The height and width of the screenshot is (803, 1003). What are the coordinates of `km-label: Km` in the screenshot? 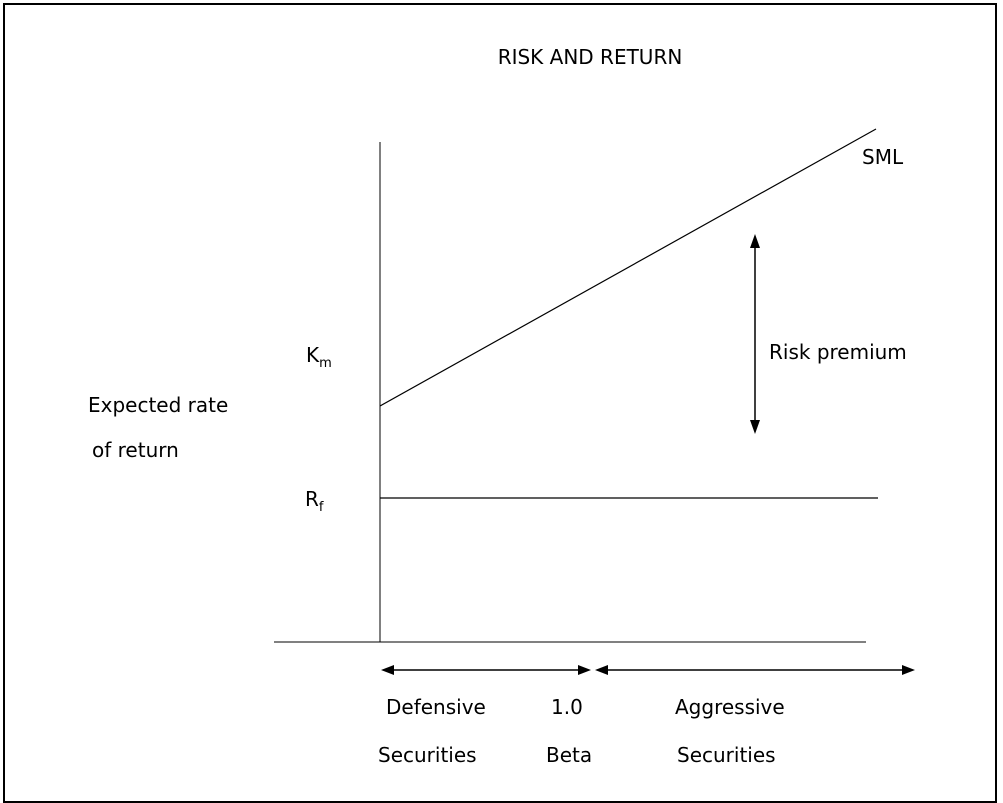 It's located at (319, 357).